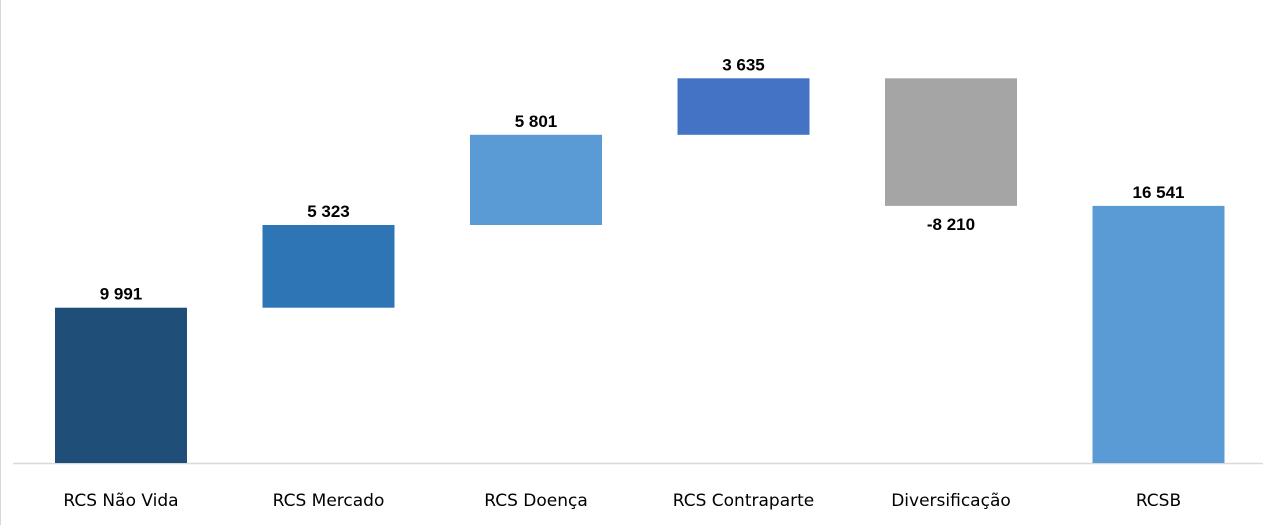 The width and height of the screenshot is (1272, 525). I want to click on category-label-3: RCS Contraparte, so click(743, 501).